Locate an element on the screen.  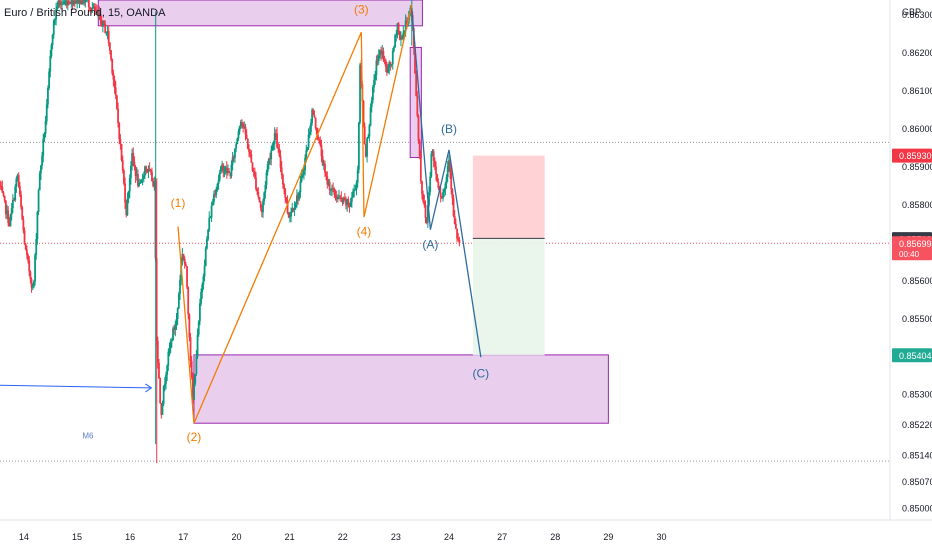
time-tick-label: 14 is located at coordinates (24, 537).